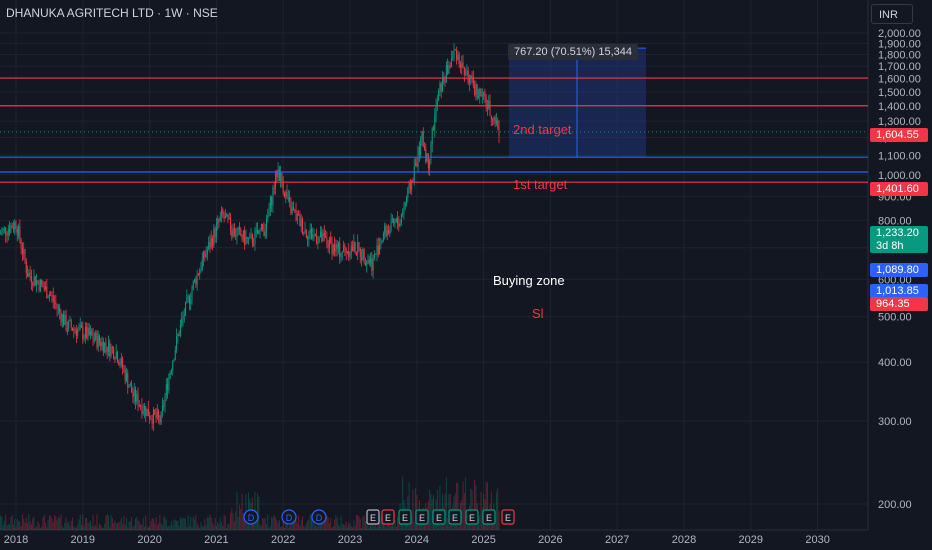 The image size is (932, 550). What do you see at coordinates (899, 189) in the screenshot?
I see `price-tag-first-target: 1,401.60` at bounding box center [899, 189].